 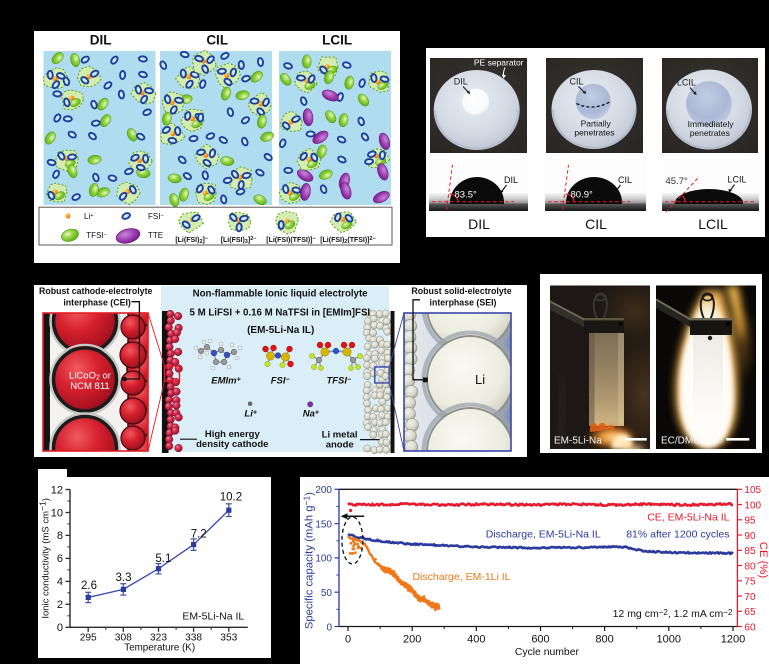 I want to click on svg-text: [Li(FSI)2(TFSI)]2−, so click(x=348, y=240).